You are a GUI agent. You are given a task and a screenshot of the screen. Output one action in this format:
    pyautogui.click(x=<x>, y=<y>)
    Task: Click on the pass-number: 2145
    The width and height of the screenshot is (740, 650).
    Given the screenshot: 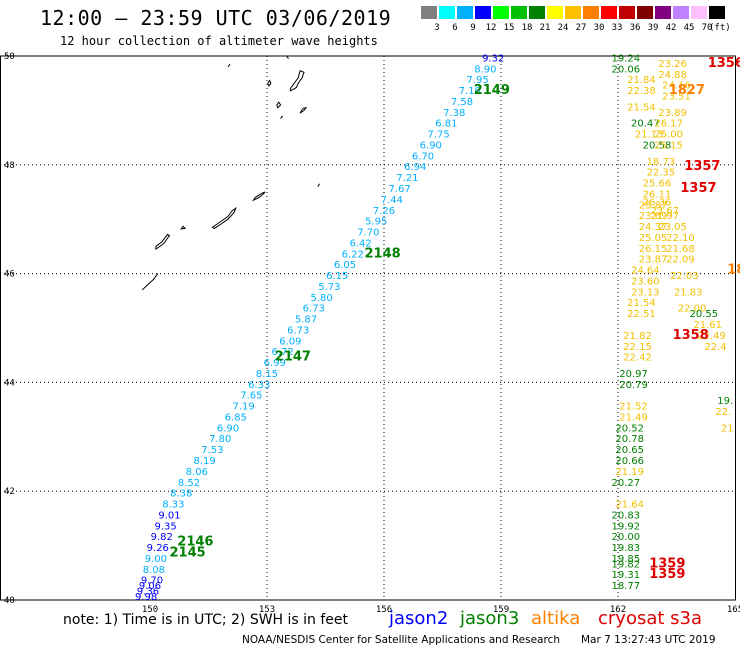 What is the action you would take?
    pyautogui.click(x=188, y=552)
    